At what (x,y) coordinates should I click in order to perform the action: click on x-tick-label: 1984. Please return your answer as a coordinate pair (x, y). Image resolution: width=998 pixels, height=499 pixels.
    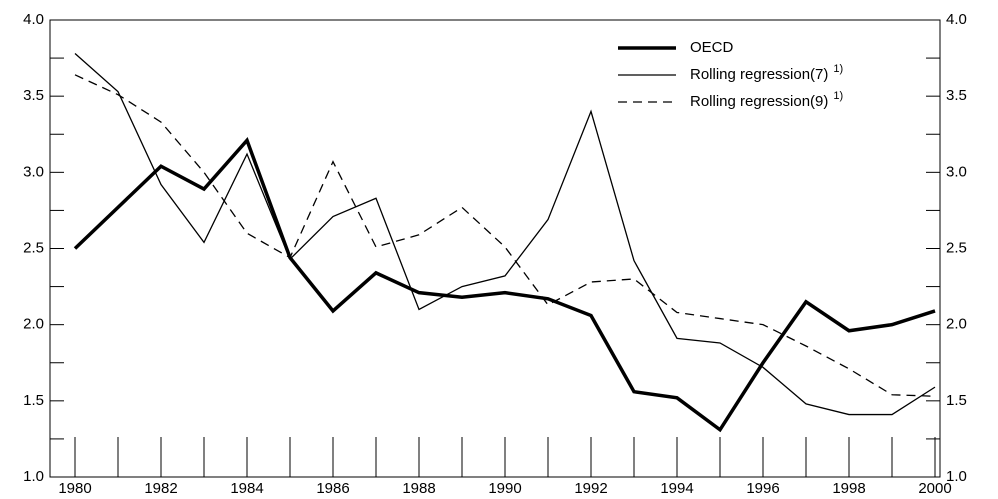
    Looking at the image, I should click on (246, 488).